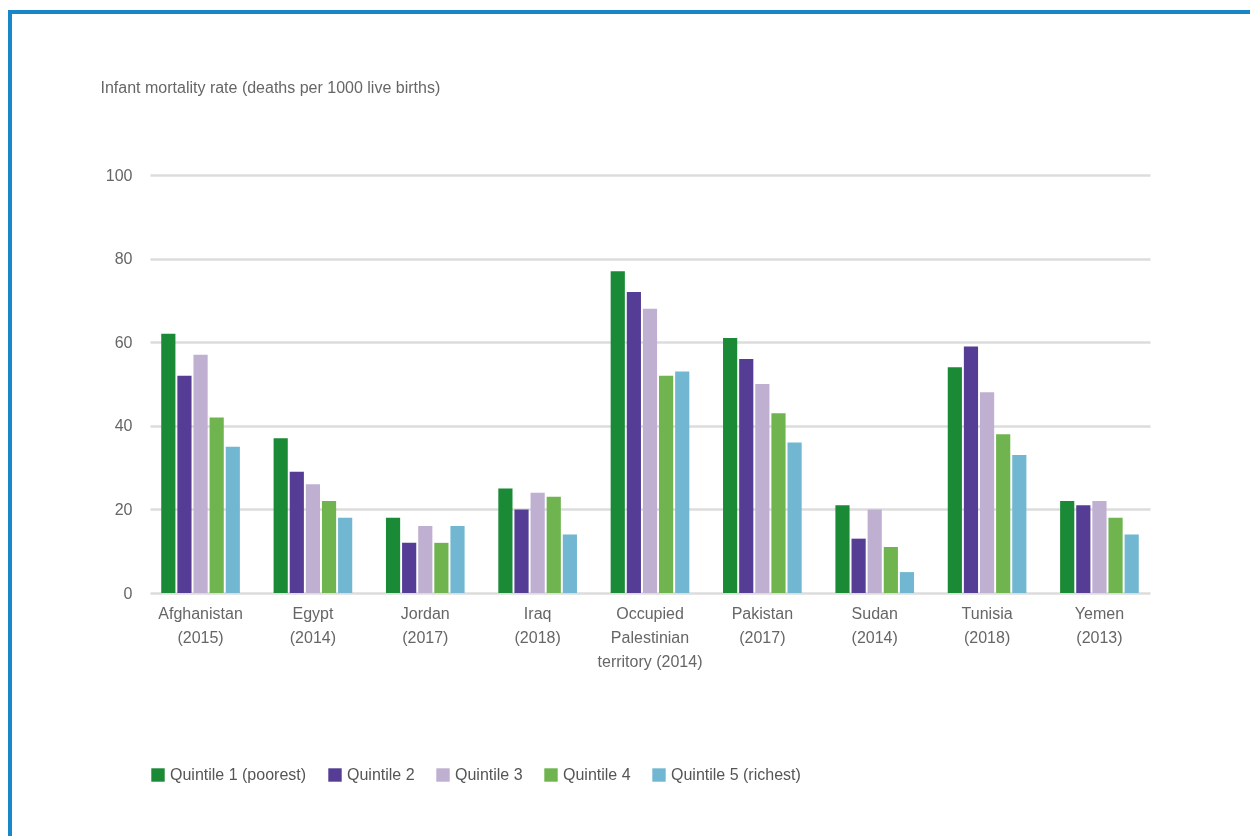 Image resolution: width=1250 pixels, height=836 pixels. I want to click on legend-label: Quintile 1 (poorest), so click(238, 774).